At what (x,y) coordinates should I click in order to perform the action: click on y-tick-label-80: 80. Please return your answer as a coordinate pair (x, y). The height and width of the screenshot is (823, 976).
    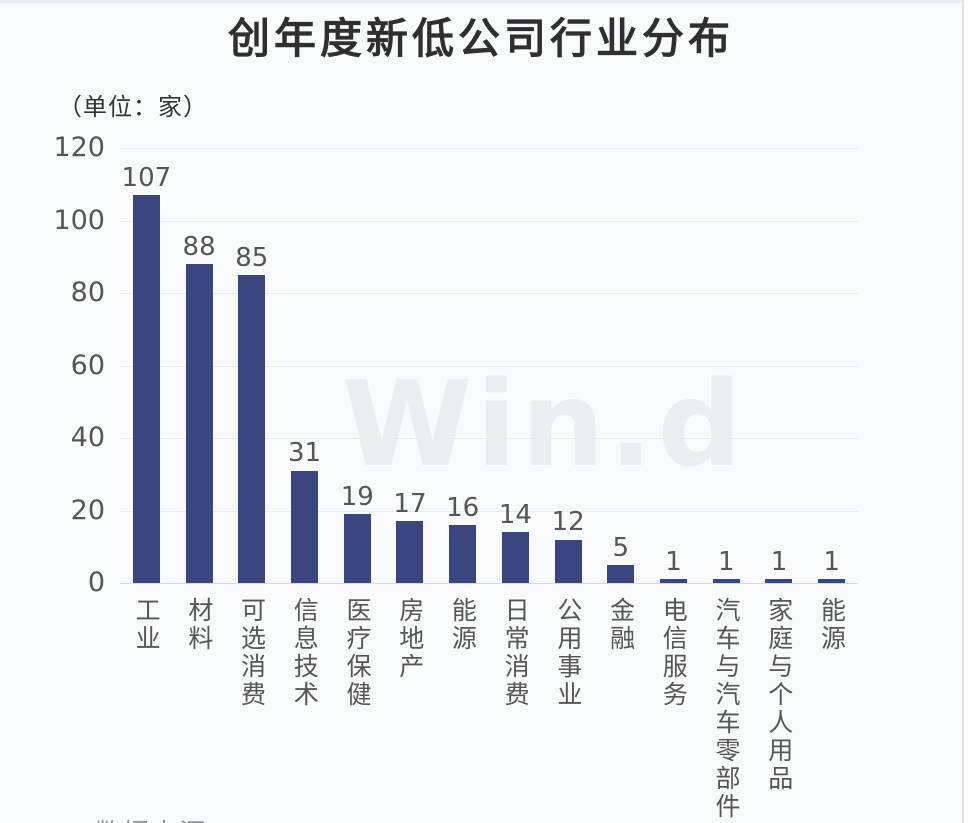
    Looking at the image, I should click on (87, 292).